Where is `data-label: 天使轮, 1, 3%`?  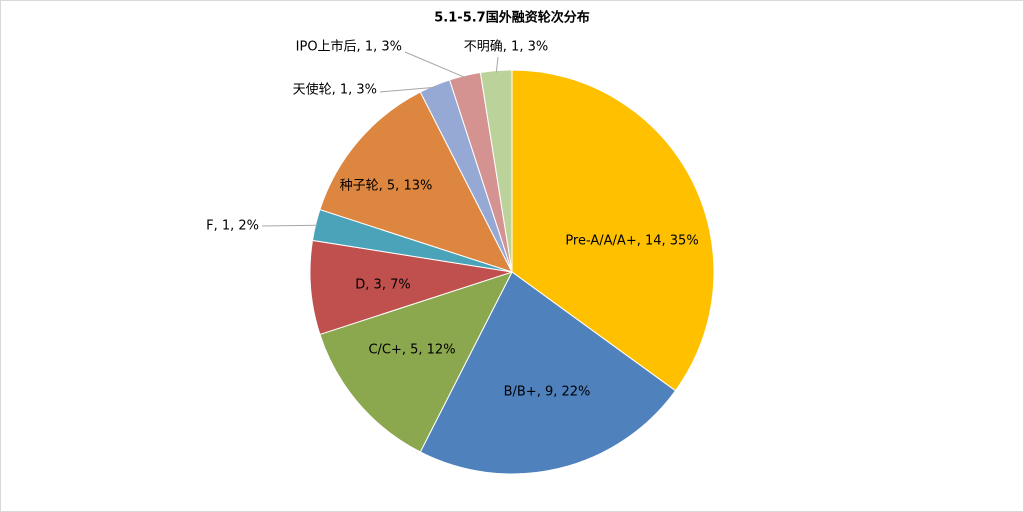 data-label: 天使轮, 1, 3% is located at coordinates (335, 90).